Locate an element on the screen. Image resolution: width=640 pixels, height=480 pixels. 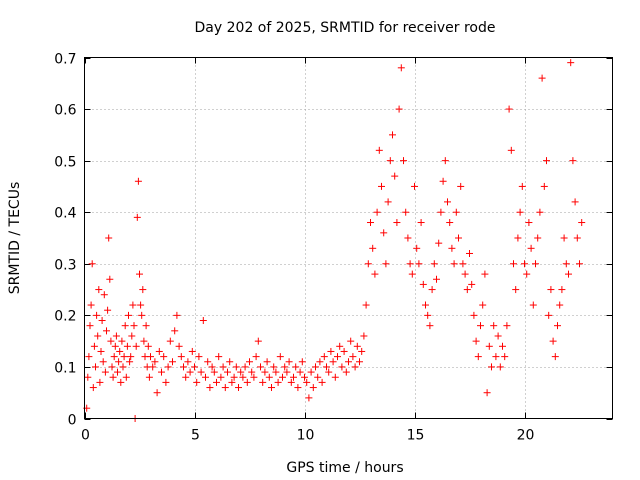
x-tick-label: 20 is located at coordinates (526, 436).